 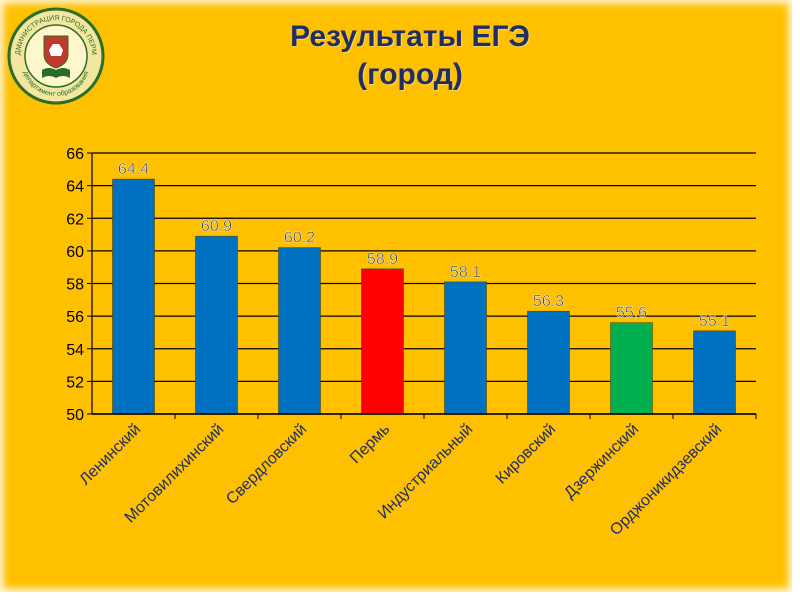 I want to click on bar-value-label: 55.1, so click(x=714, y=321).